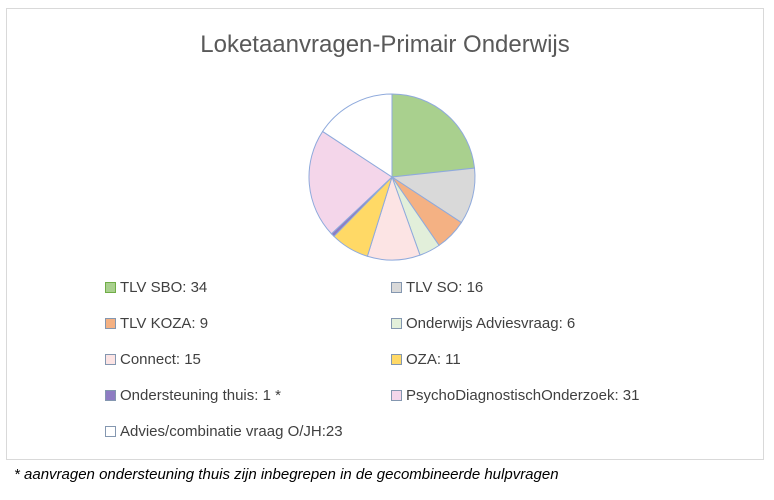 This screenshot has width=774, height=500. Describe the element at coordinates (491, 323) in the screenshot. I see `legend-label: Onderwijs Adviesvraag: 6` at that location.